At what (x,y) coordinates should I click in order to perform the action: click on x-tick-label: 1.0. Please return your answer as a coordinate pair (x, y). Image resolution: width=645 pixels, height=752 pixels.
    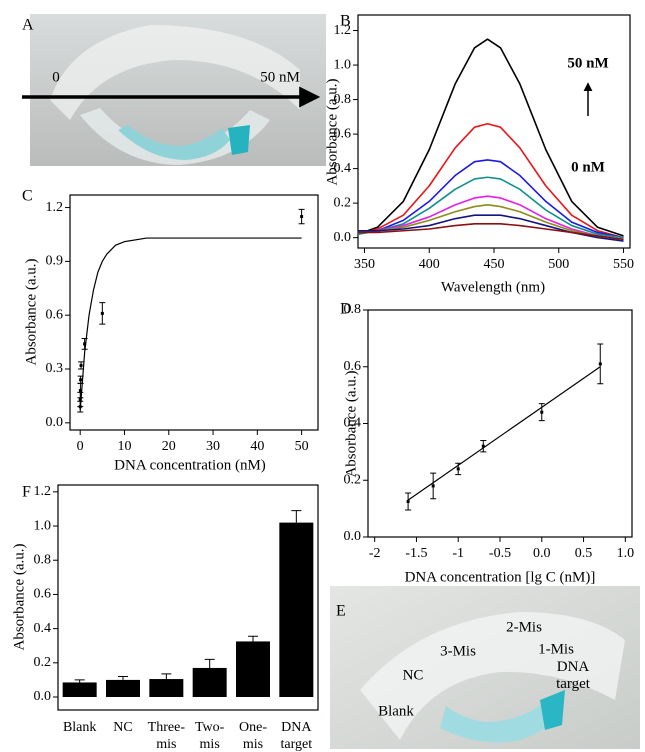
    Looking at the image, I should click on (626, 553).